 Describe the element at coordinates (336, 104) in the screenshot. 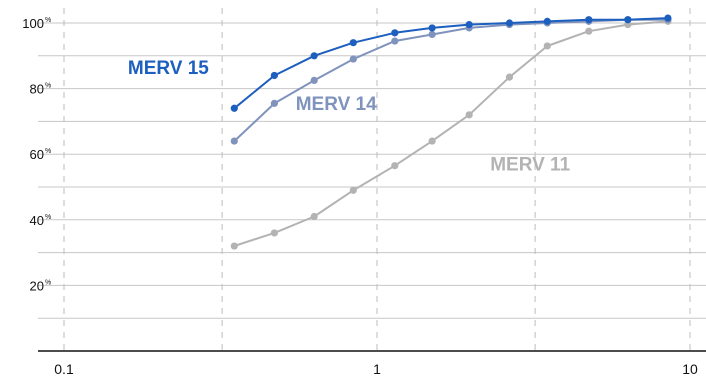

I see `series-label: MERV 14` at that location.